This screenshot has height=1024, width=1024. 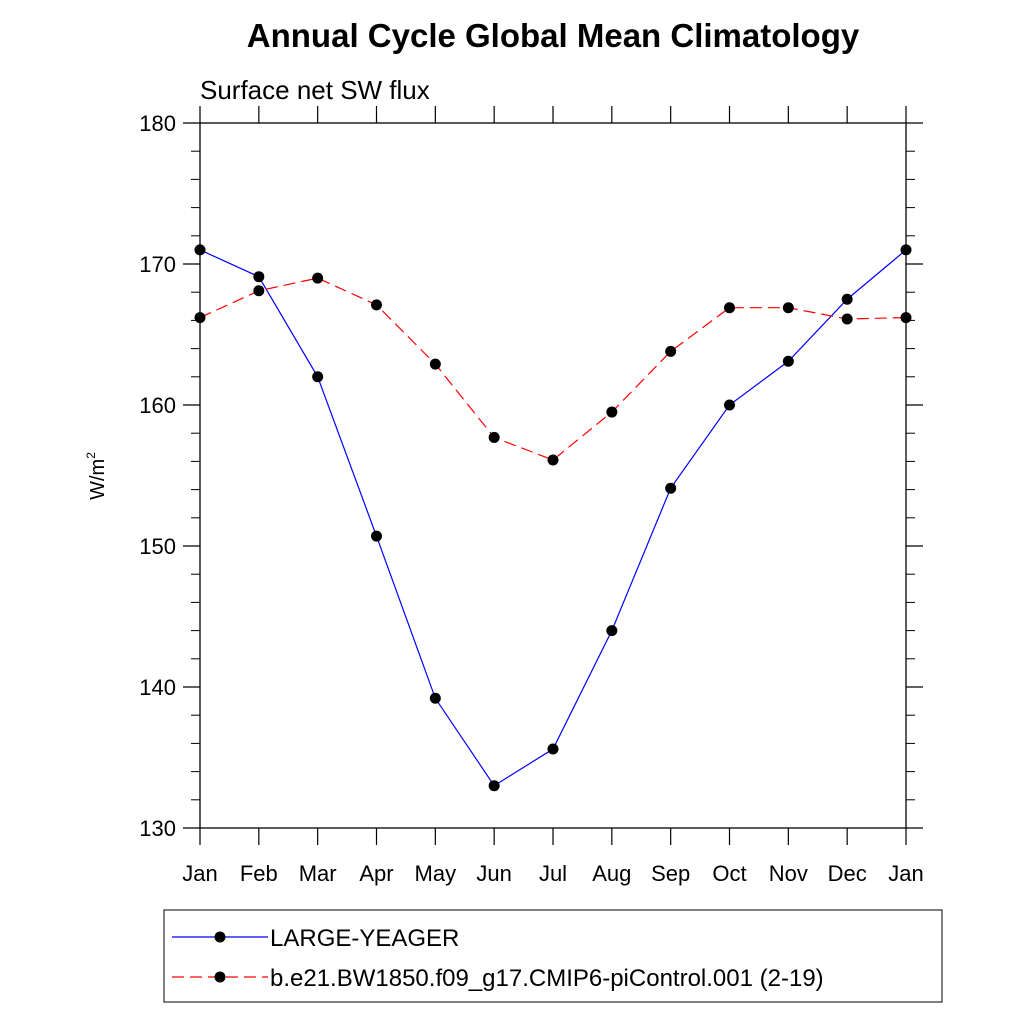 I want to click on xtick-label: Apr, so click(x=376, y=873).